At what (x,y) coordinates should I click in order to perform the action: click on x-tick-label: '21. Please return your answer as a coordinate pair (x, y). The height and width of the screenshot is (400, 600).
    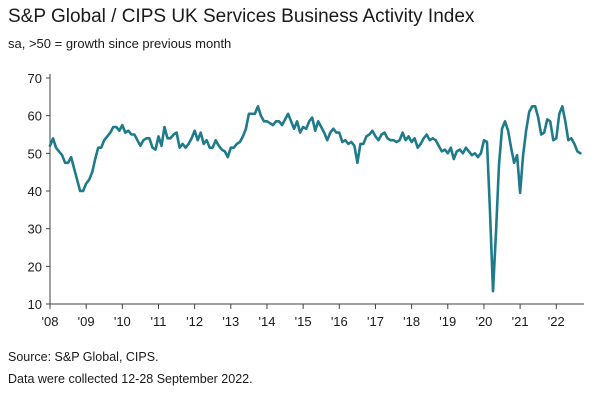
    Looking at the image, I should click on (520, 321).